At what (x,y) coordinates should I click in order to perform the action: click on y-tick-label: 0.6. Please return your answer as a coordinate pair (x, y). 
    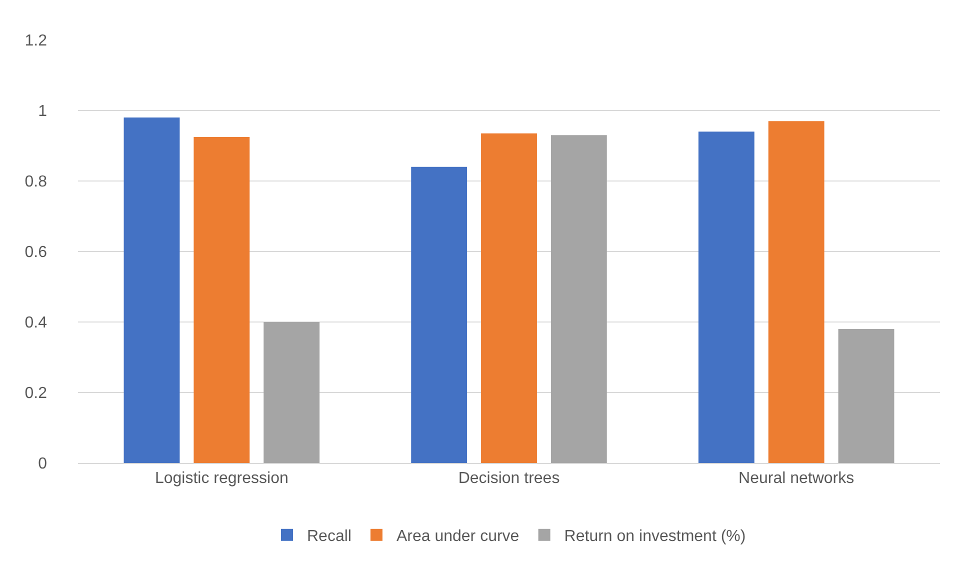
    Looking at the image, I should click on (36, 253).